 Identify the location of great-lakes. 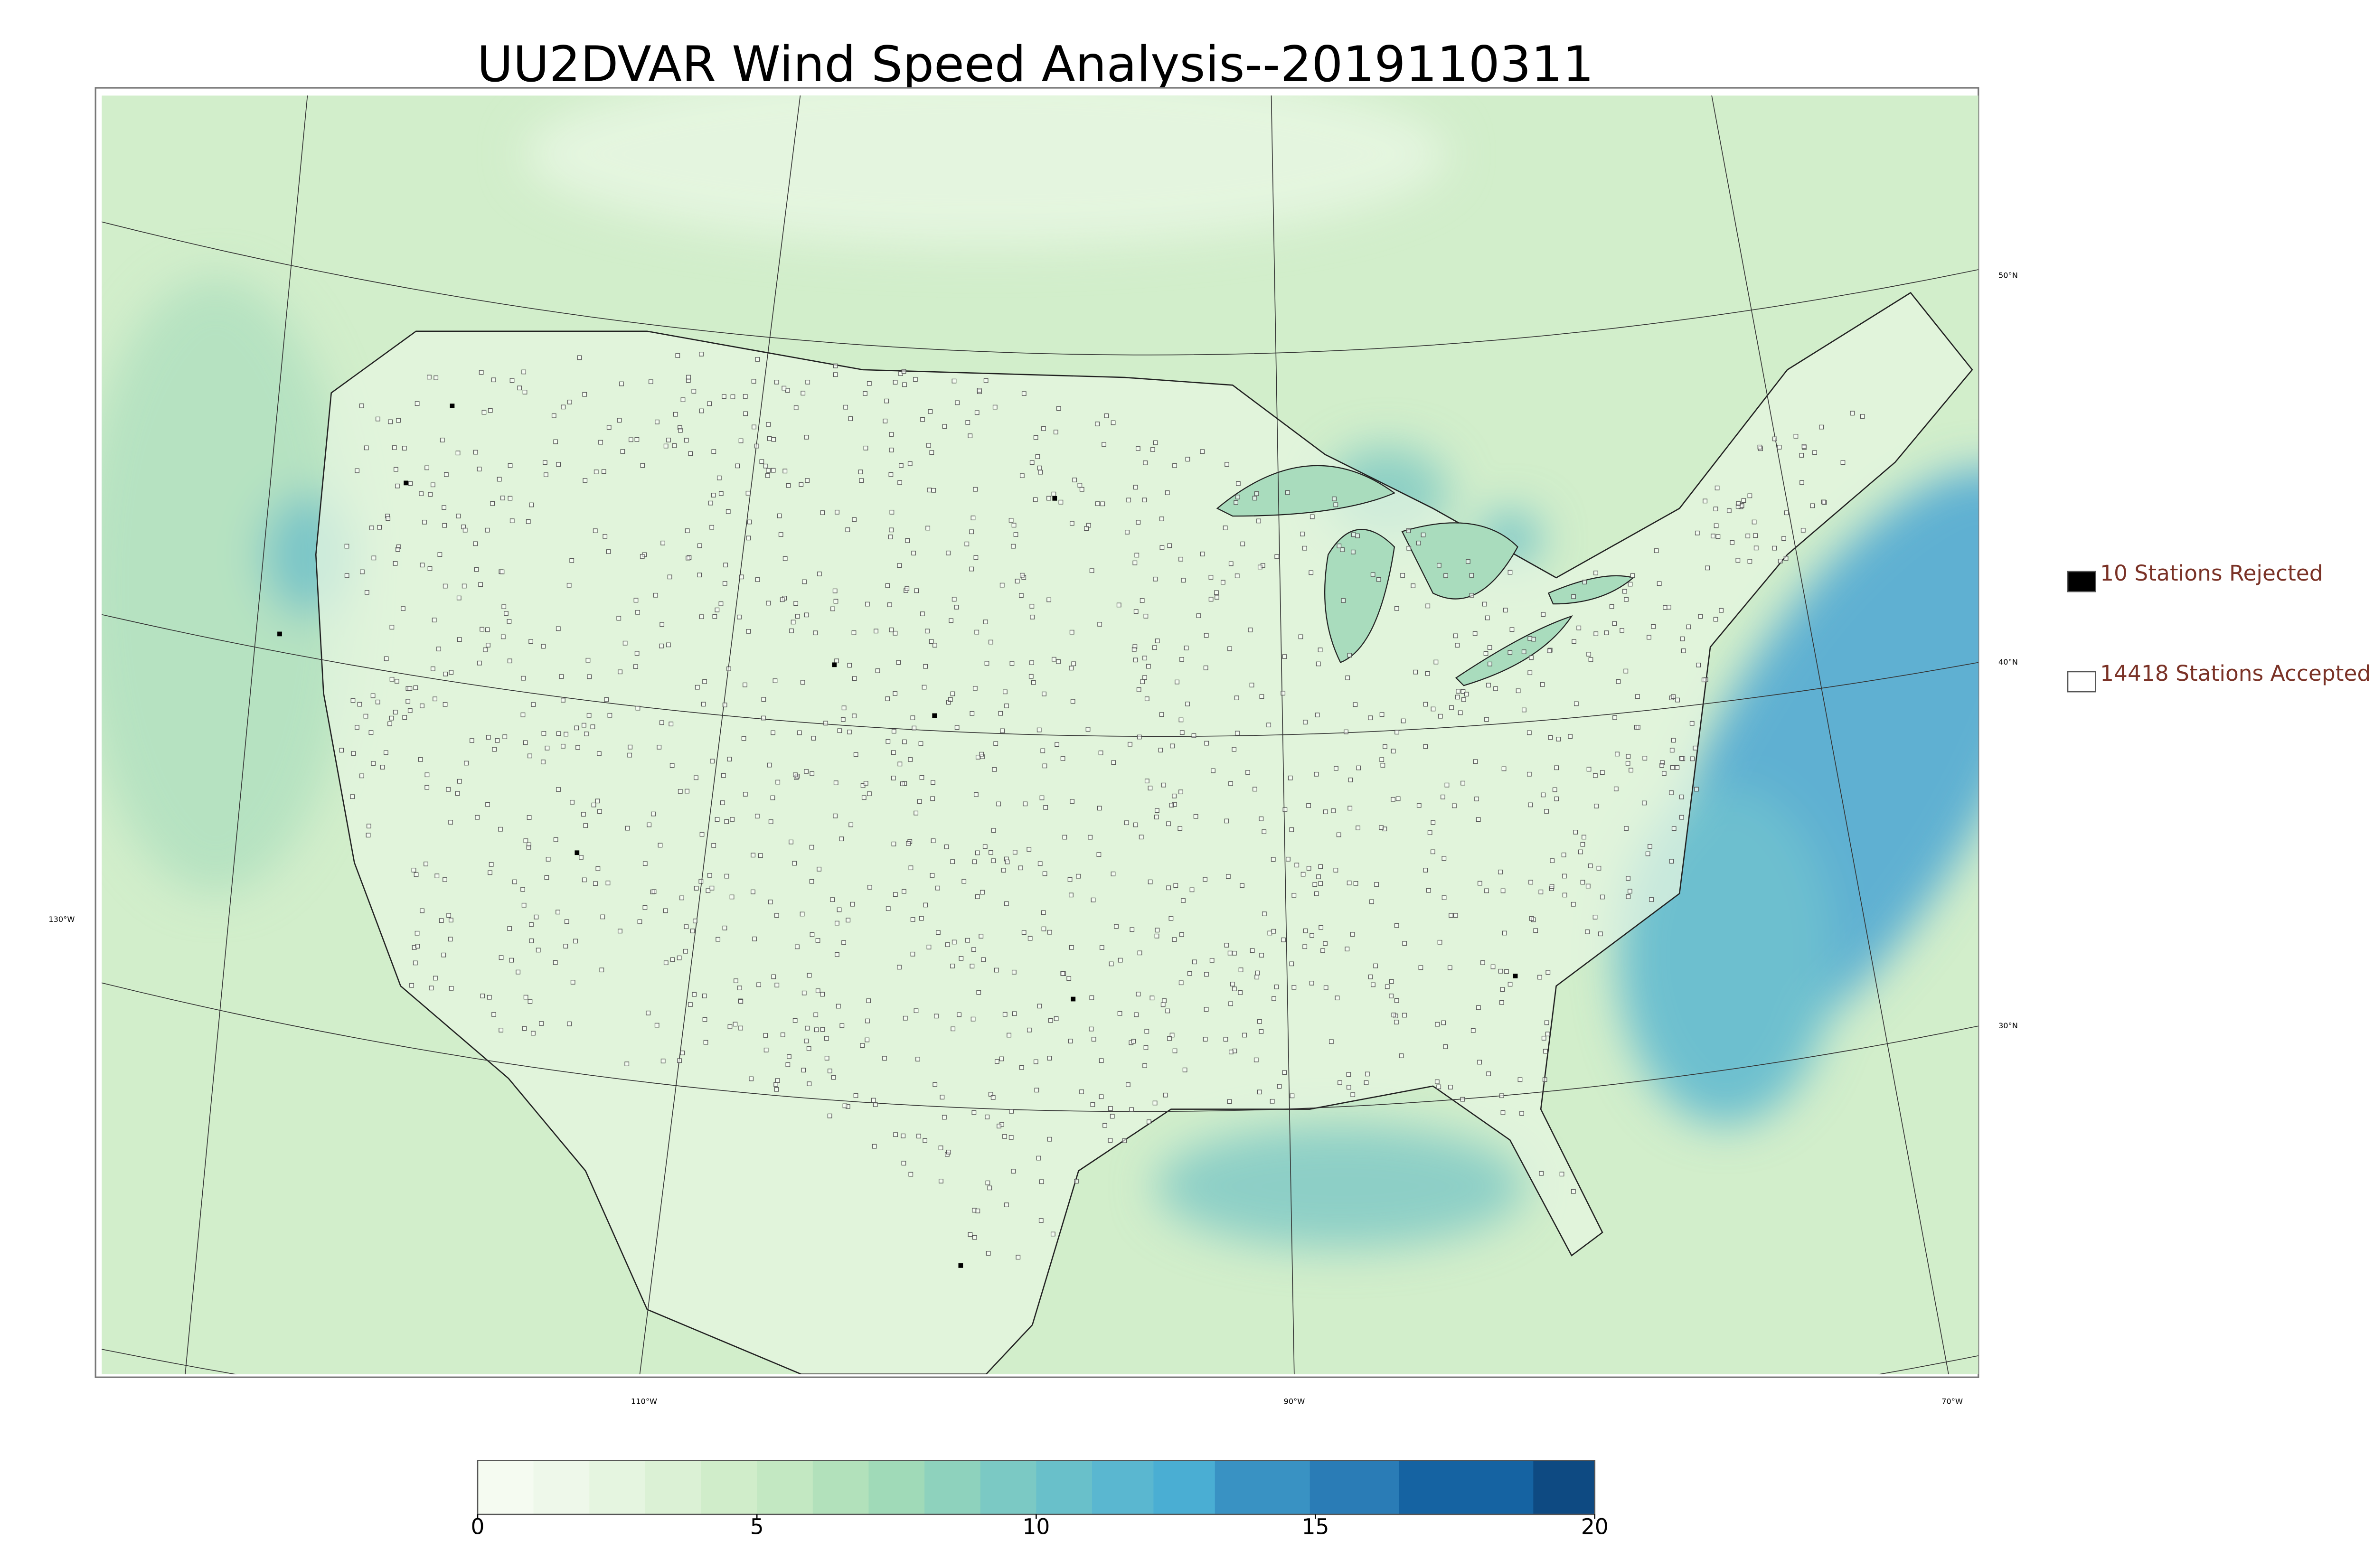
(1425, 575).